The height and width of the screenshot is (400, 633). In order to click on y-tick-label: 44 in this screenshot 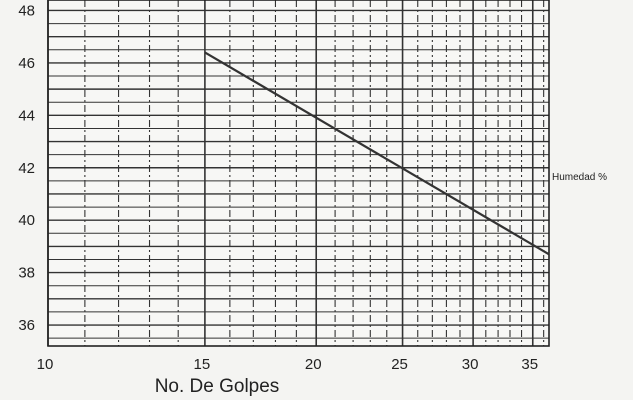, I will do `click(26, 115)`.